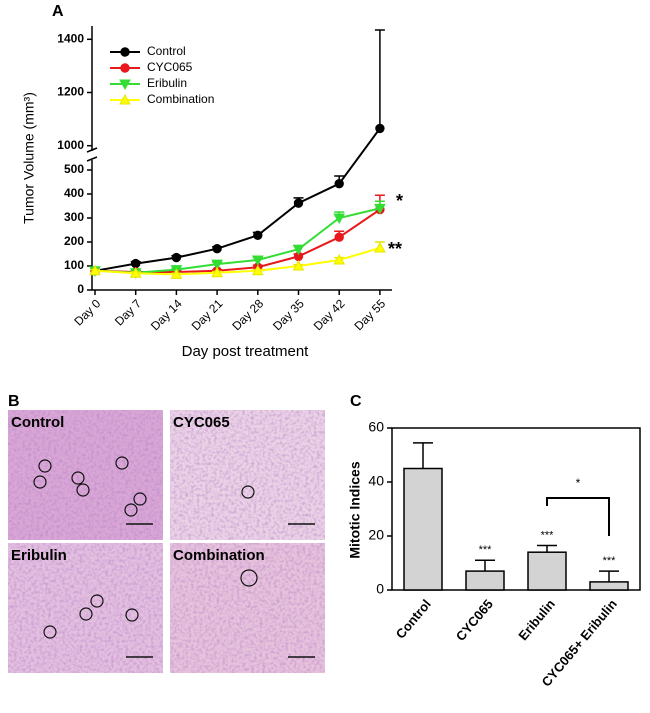 The image size is (650, 713). Describe the element at coordinates (74, 241) in the screenshot. I see `y-tick-label: 200` at that location.